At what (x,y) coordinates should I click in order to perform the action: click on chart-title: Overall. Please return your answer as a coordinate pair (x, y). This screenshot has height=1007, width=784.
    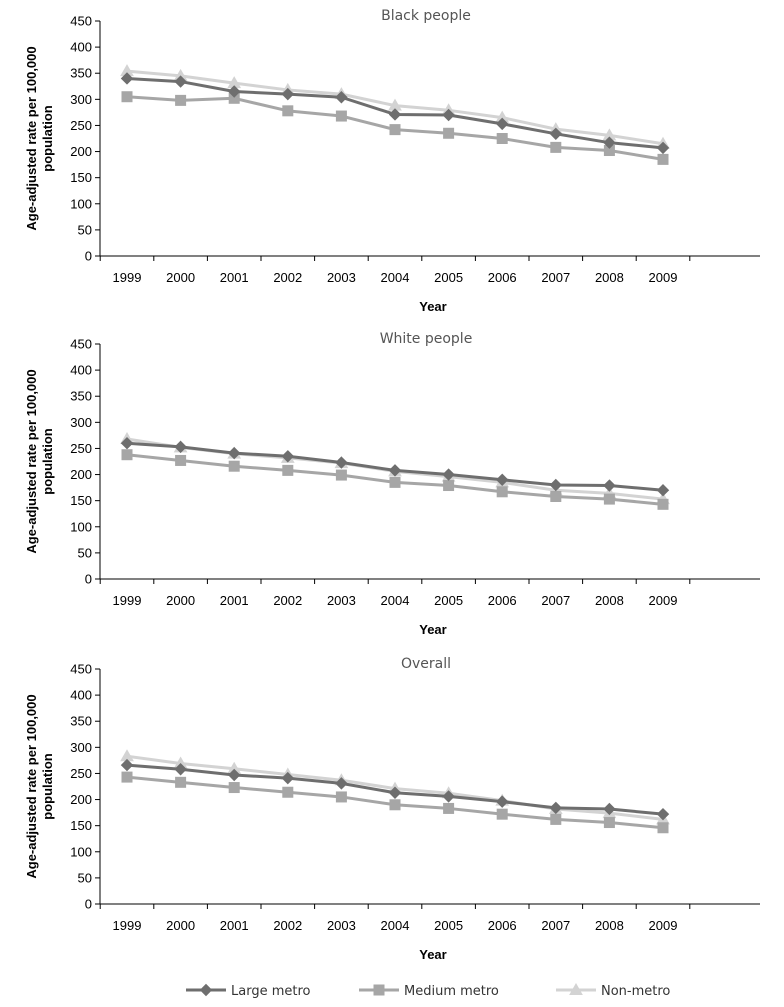
    Looking at the image, I should click on (426, 664).